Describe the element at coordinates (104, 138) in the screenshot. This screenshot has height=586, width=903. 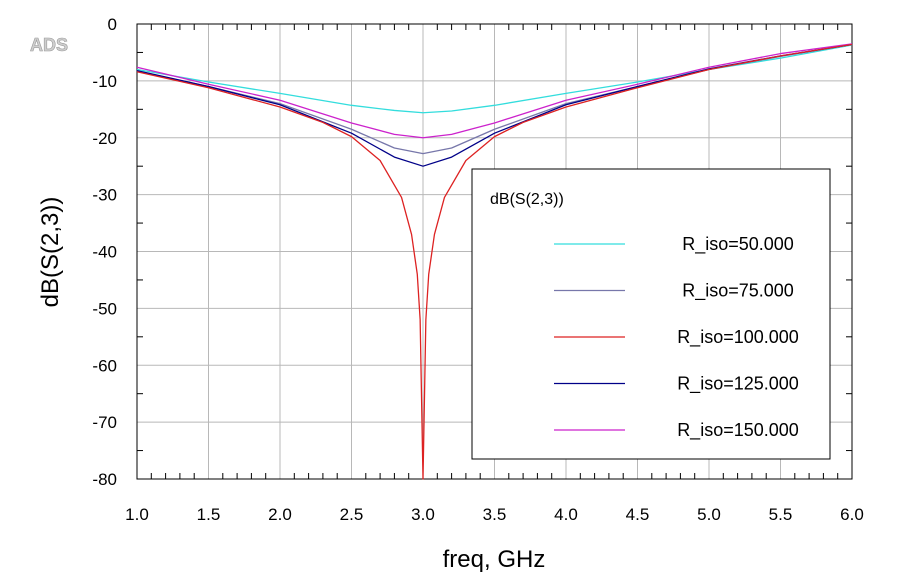
I see `y-tick-label: -20` at that location.